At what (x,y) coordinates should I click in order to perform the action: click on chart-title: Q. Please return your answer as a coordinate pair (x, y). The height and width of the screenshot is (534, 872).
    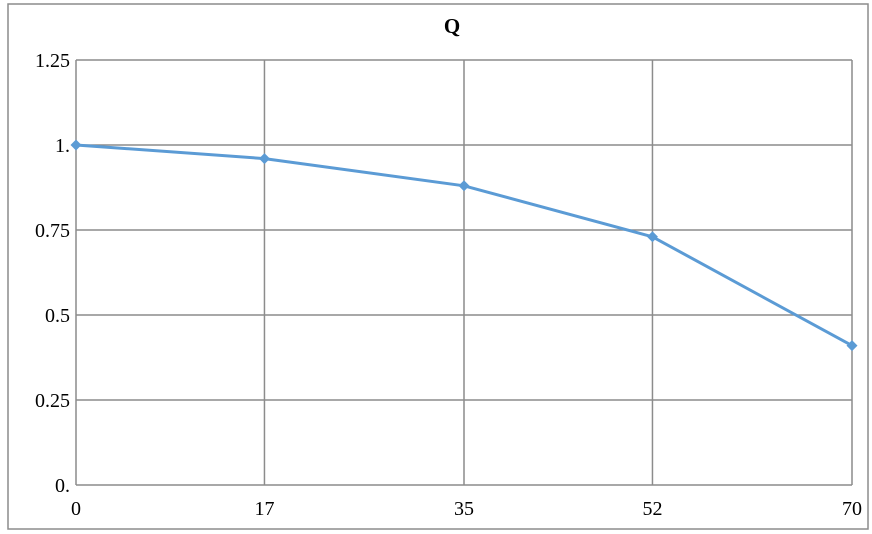
    Looking at the image, I should click on (452, 26).